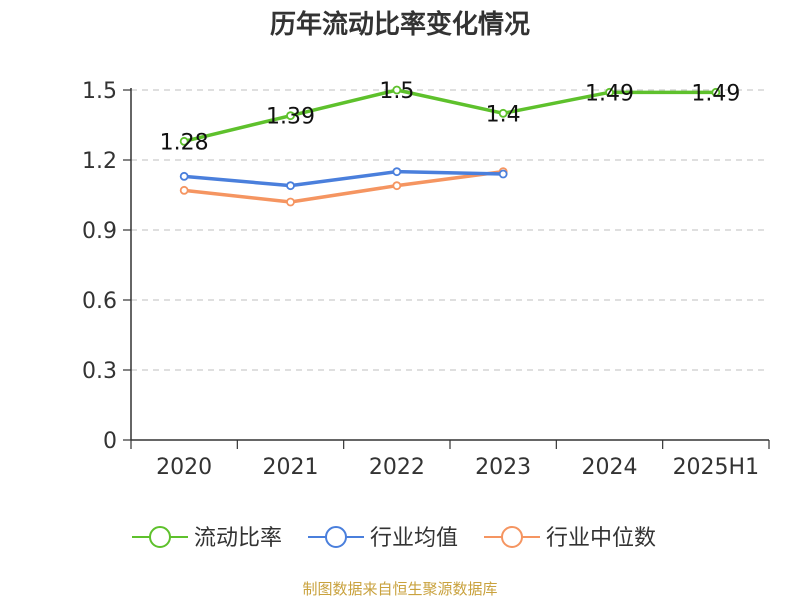 The height and width of the screenshot is (600, 800). Describe the element at coordinates (503, 467) in the screenshot. I see `x-tick-label: 2023` at that location.